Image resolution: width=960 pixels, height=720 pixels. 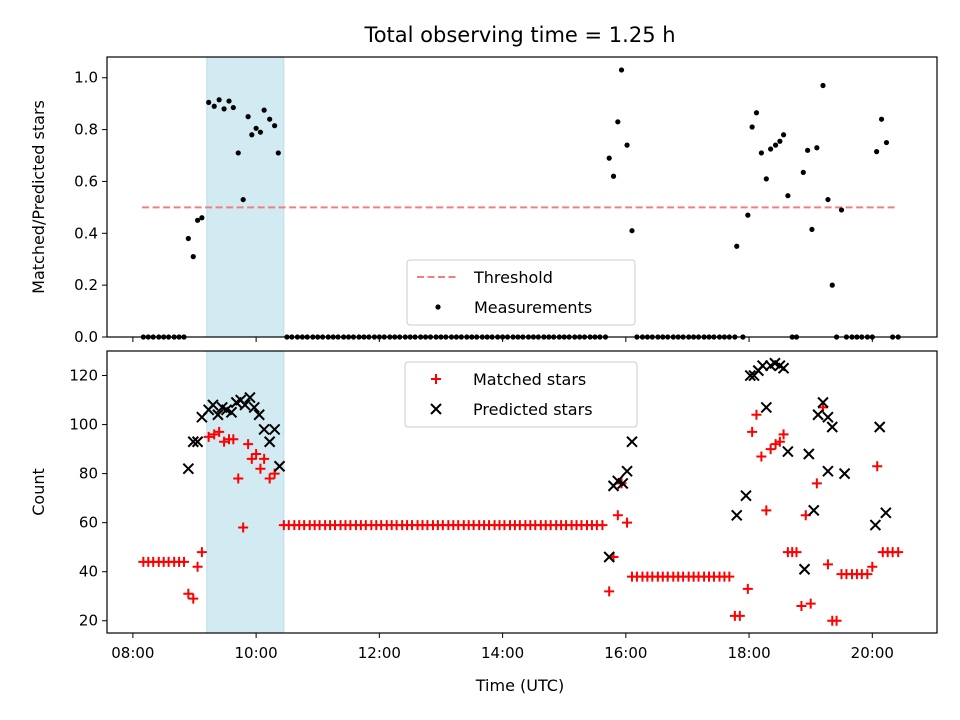 I want to click on y-tick-label: 80, so click(x=88, y=474).